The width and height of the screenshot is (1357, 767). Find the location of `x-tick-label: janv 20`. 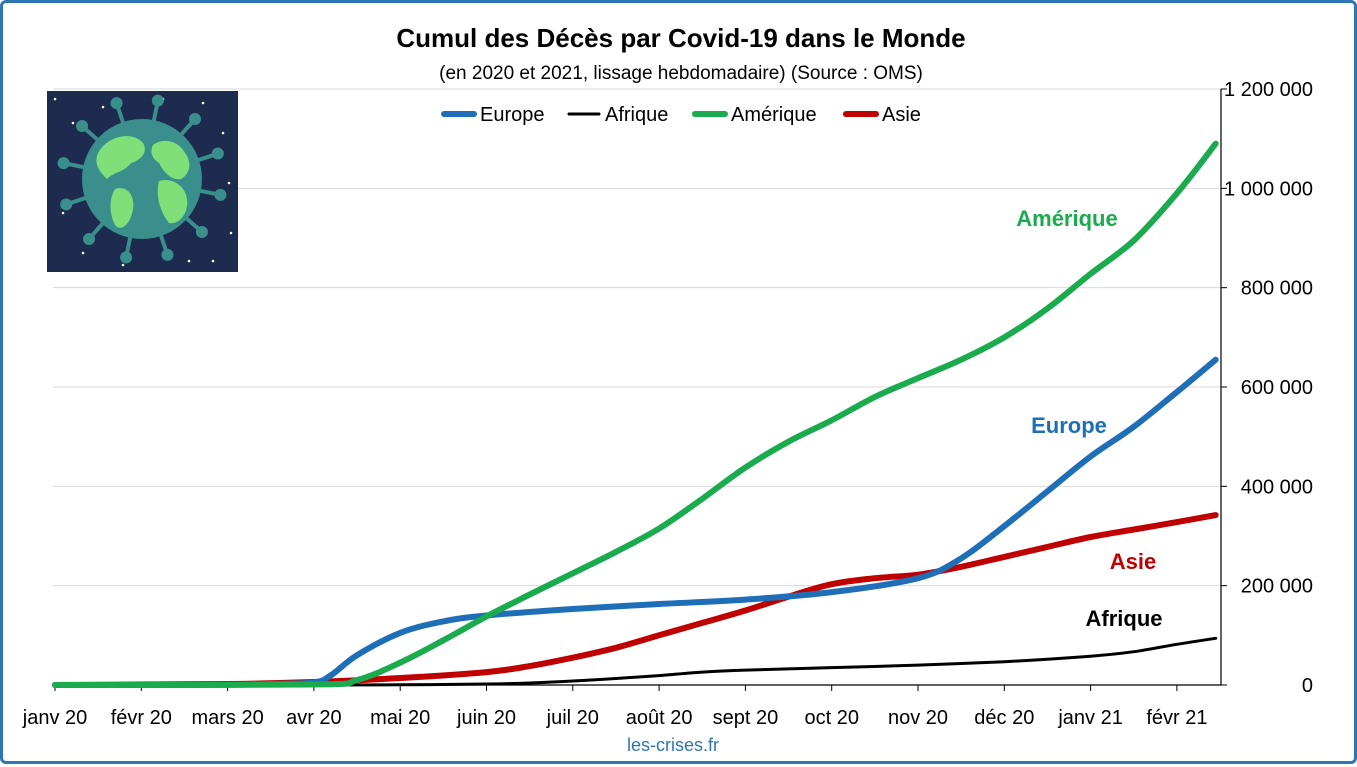

x-tick-label: janv 20 is located at coordinates (55, 718).